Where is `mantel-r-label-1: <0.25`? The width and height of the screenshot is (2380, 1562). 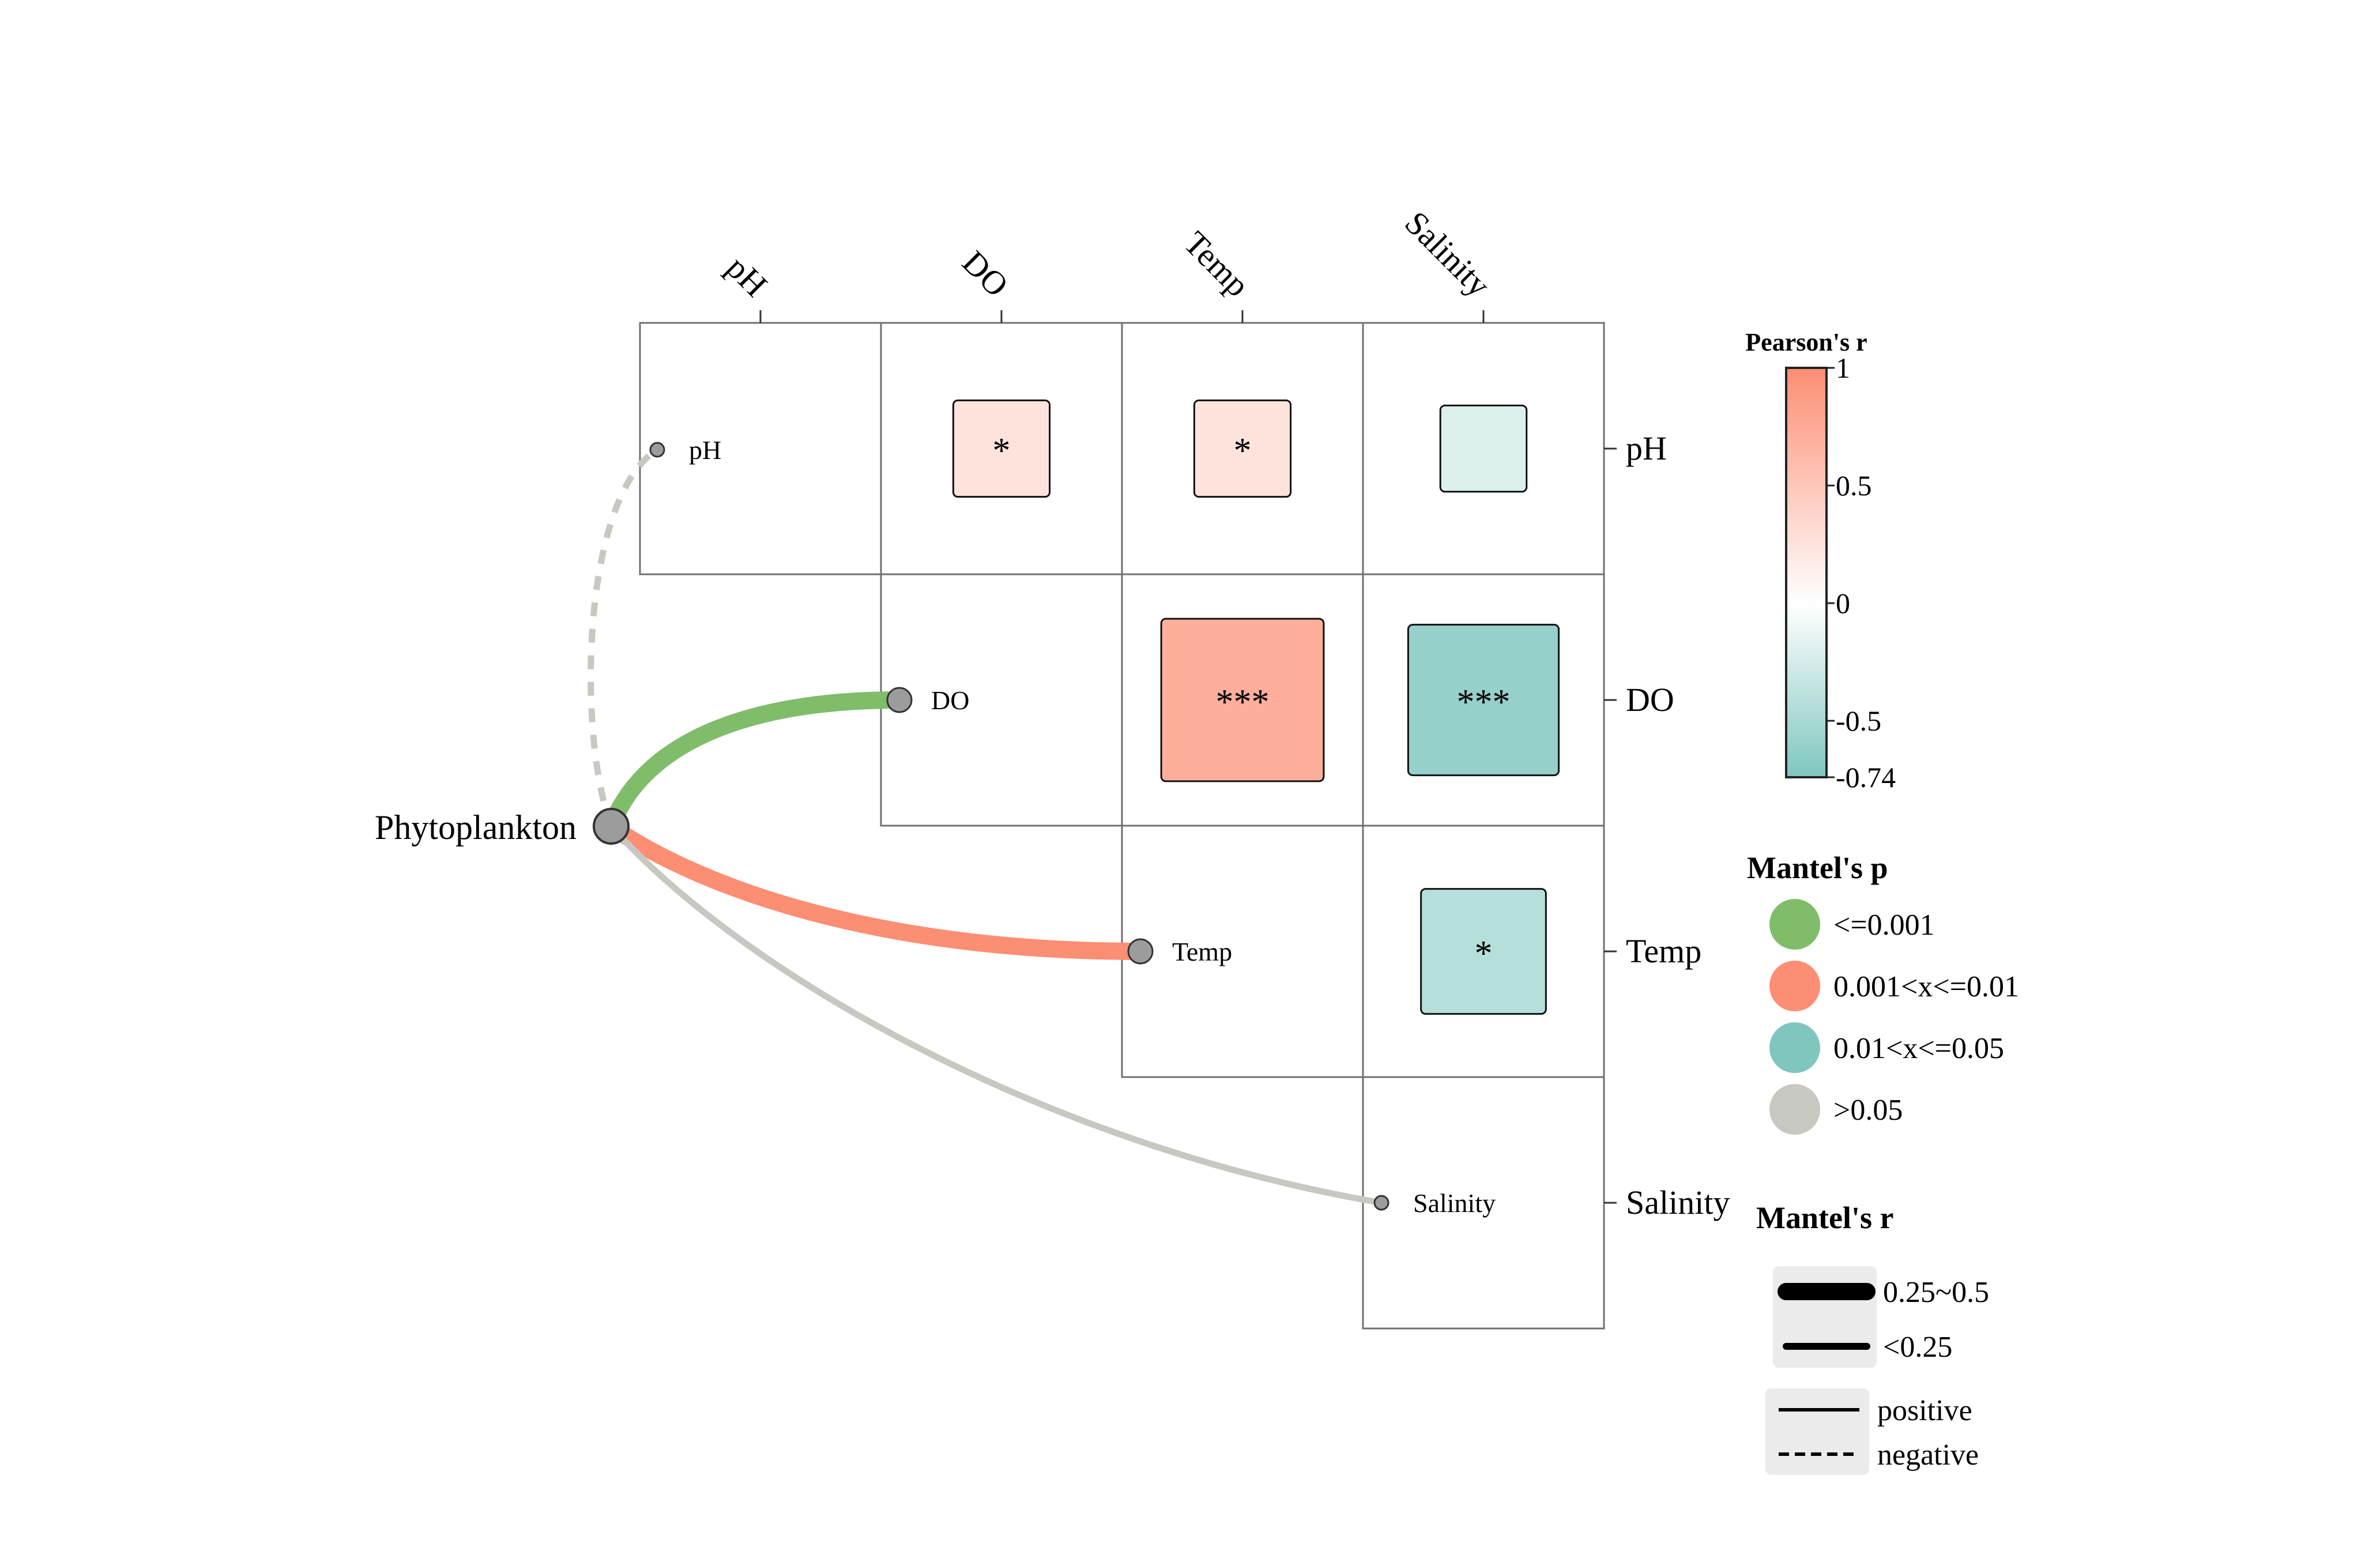 mantel-r-label-1: <0.25 is located at coordinates (1917, 1347).